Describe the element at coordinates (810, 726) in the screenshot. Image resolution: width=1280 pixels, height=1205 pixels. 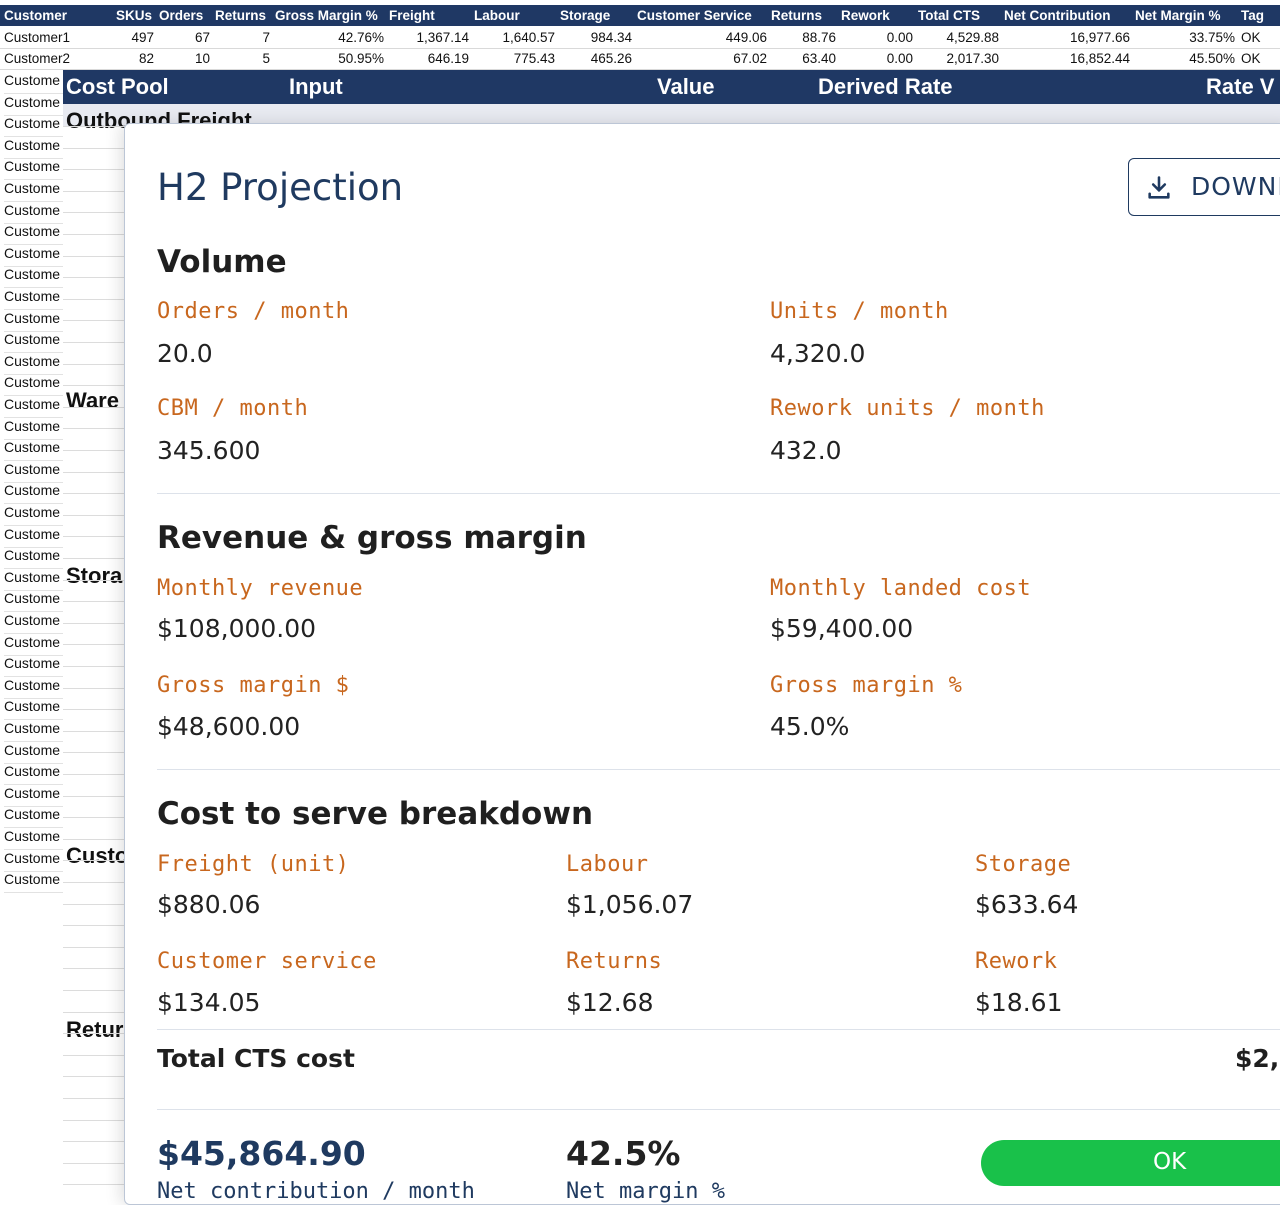
I see `gross-margin-pct-value: 45.0%` at that location.